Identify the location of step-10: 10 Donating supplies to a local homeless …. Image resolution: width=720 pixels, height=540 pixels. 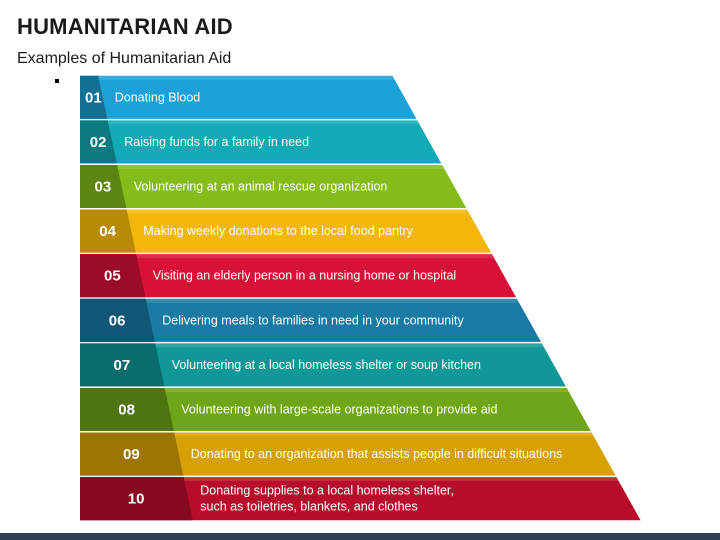
(360, 499).